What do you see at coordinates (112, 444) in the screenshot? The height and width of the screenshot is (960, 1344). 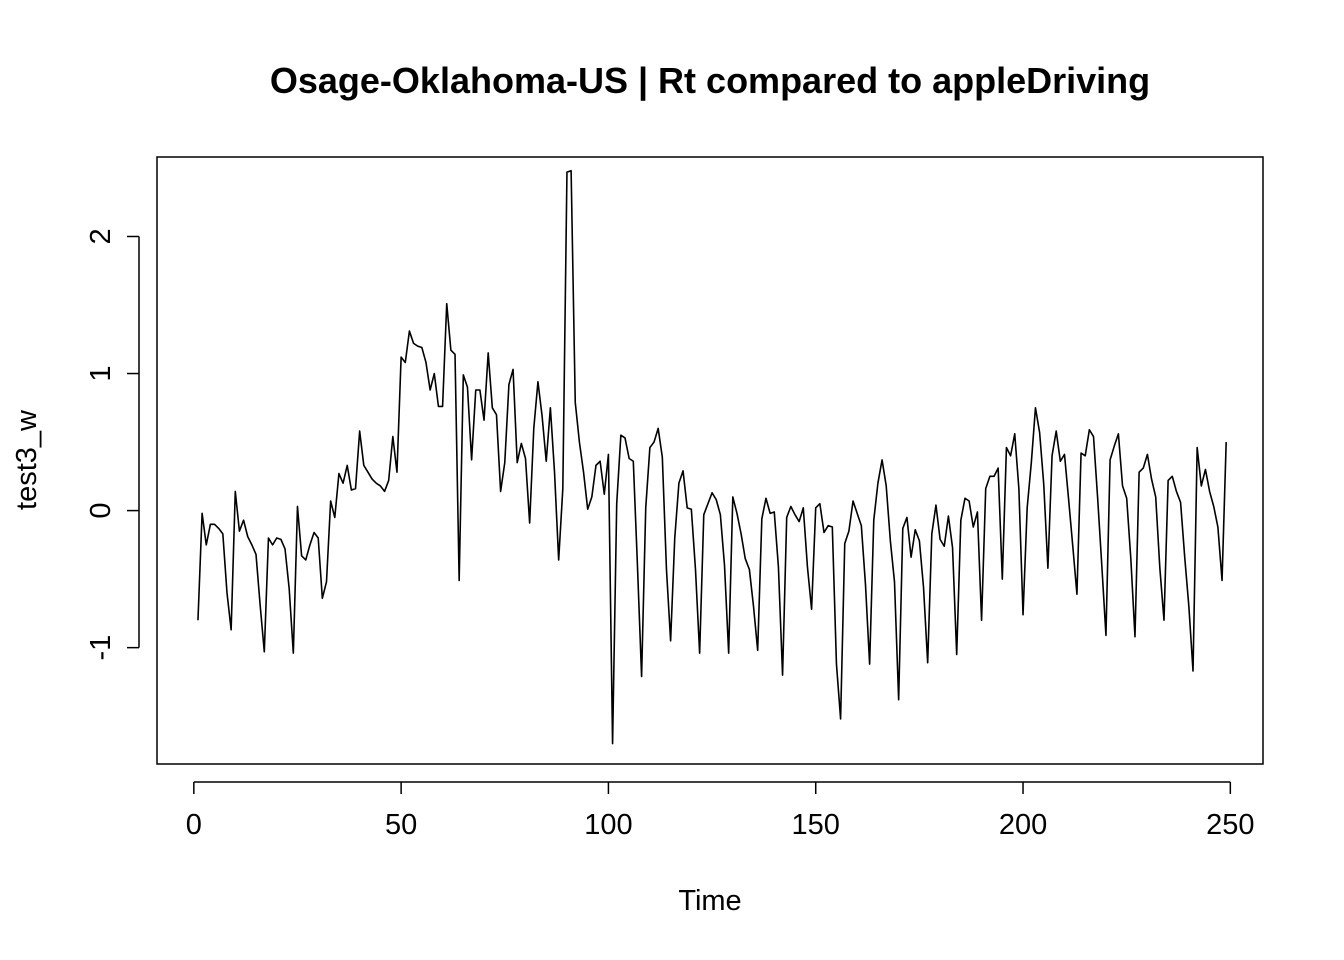 I see `y-axis: -1 0 1 2` at bounding box center [112, 444].